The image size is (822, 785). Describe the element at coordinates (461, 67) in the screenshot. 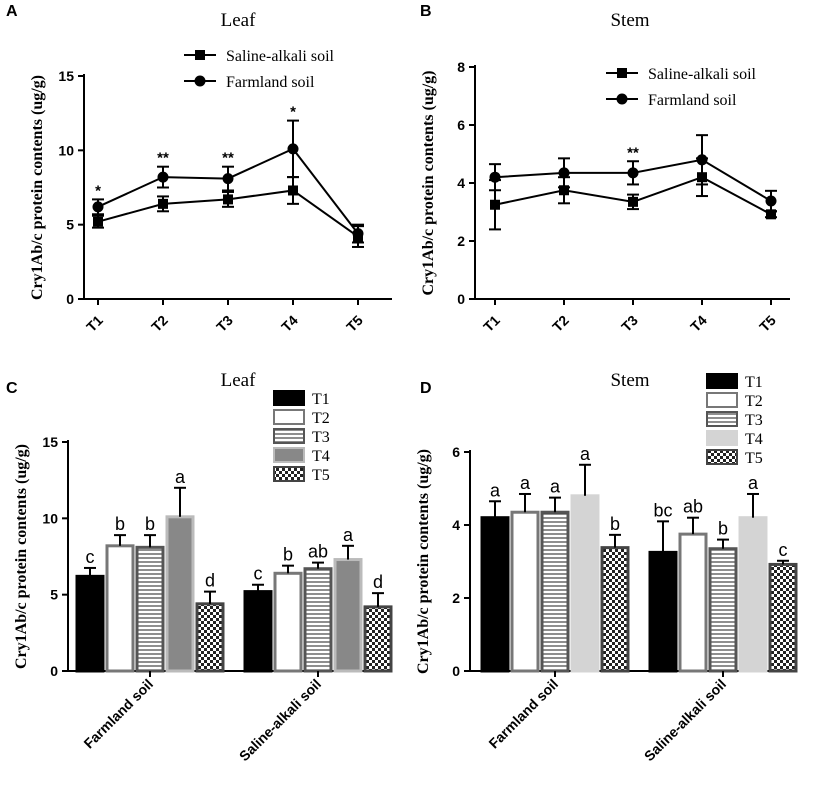

I see `y-tick-label: 8` at that location.